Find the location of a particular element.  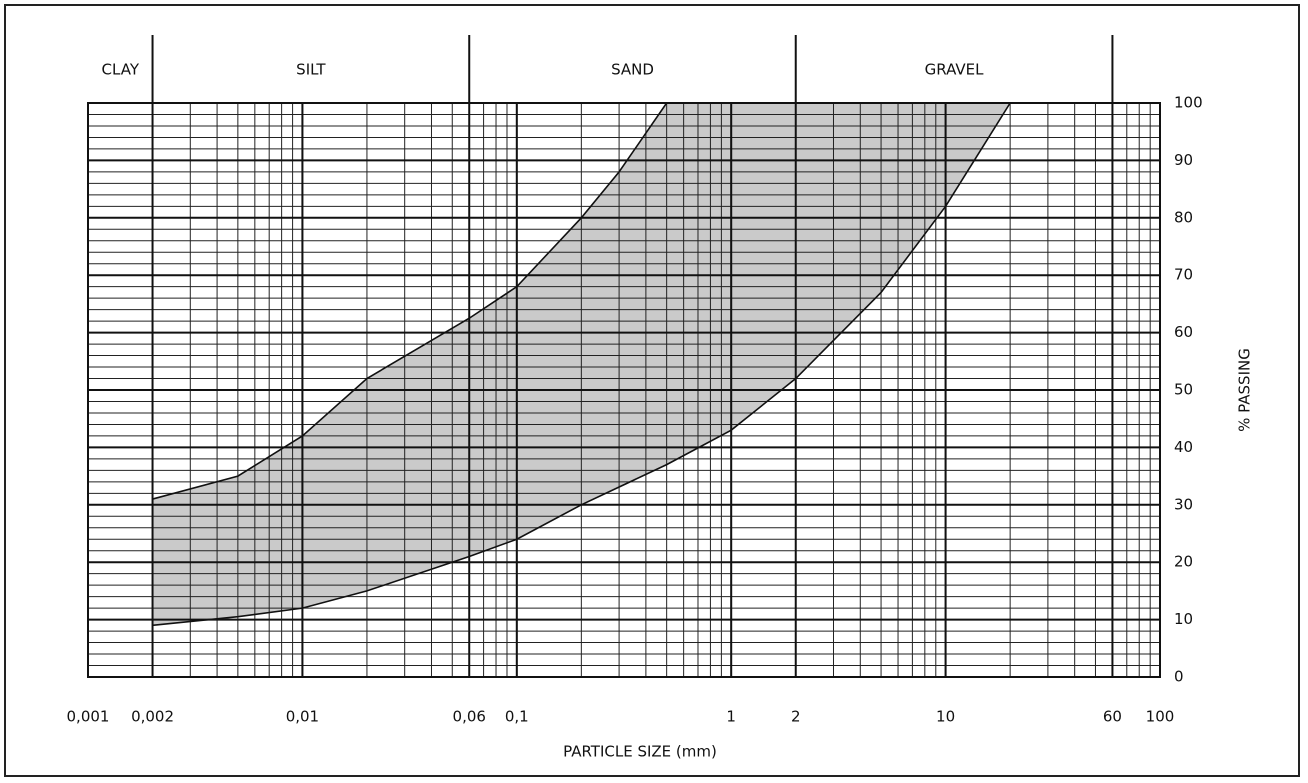

y-tick-label: 0 is located at coordinates (1179, 677).